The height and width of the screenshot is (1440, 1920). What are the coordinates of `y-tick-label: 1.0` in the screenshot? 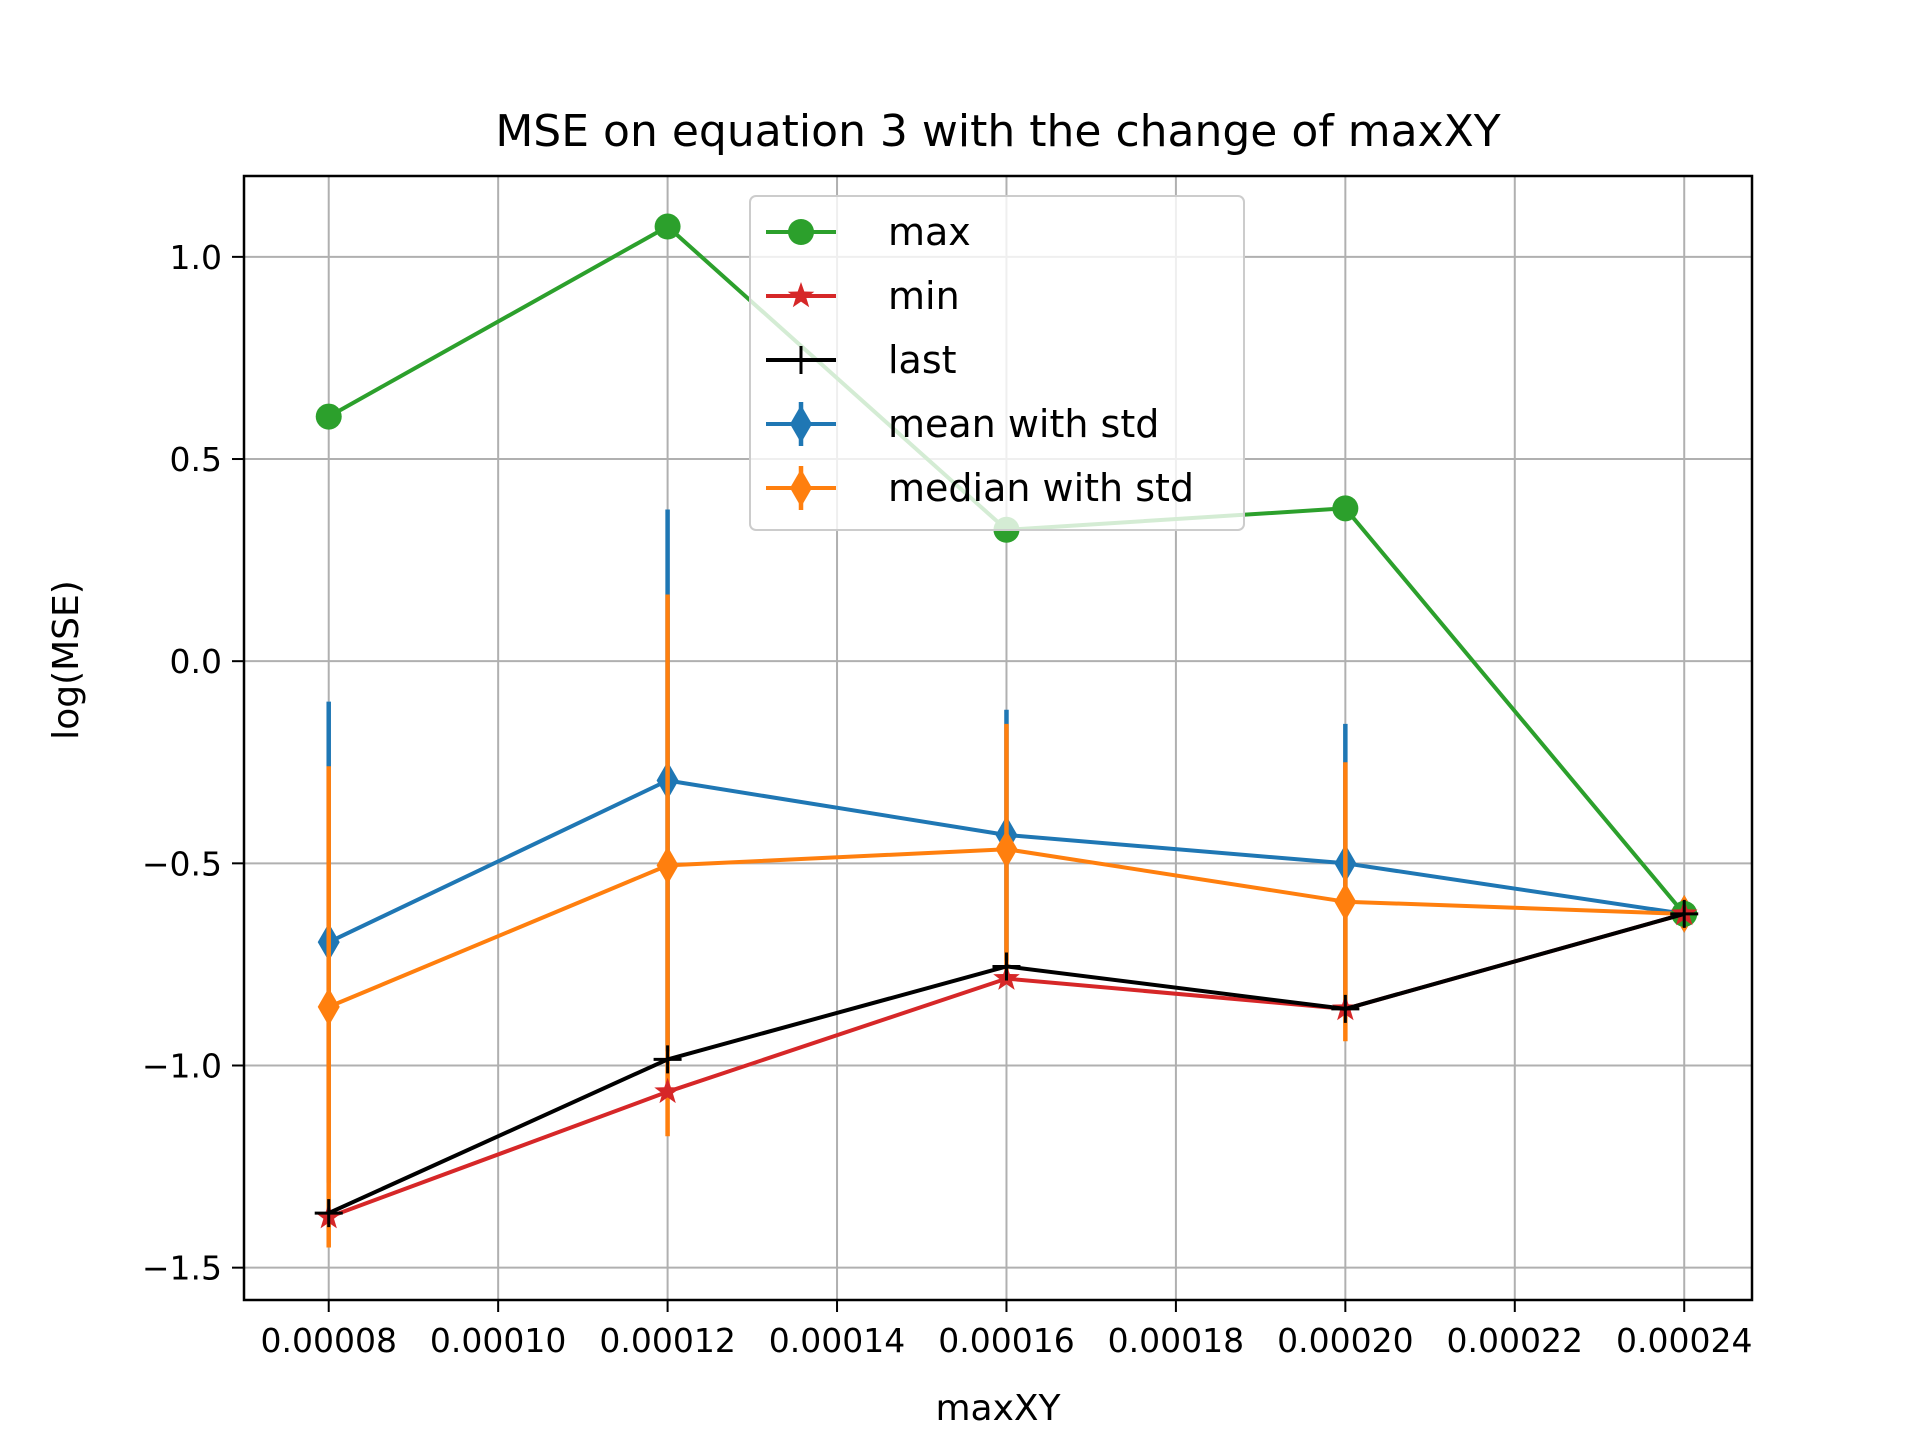 It's located at (196, 257).